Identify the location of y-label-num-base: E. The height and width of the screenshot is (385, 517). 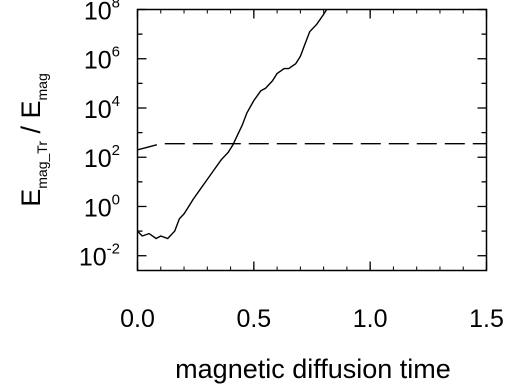
(31, 198).